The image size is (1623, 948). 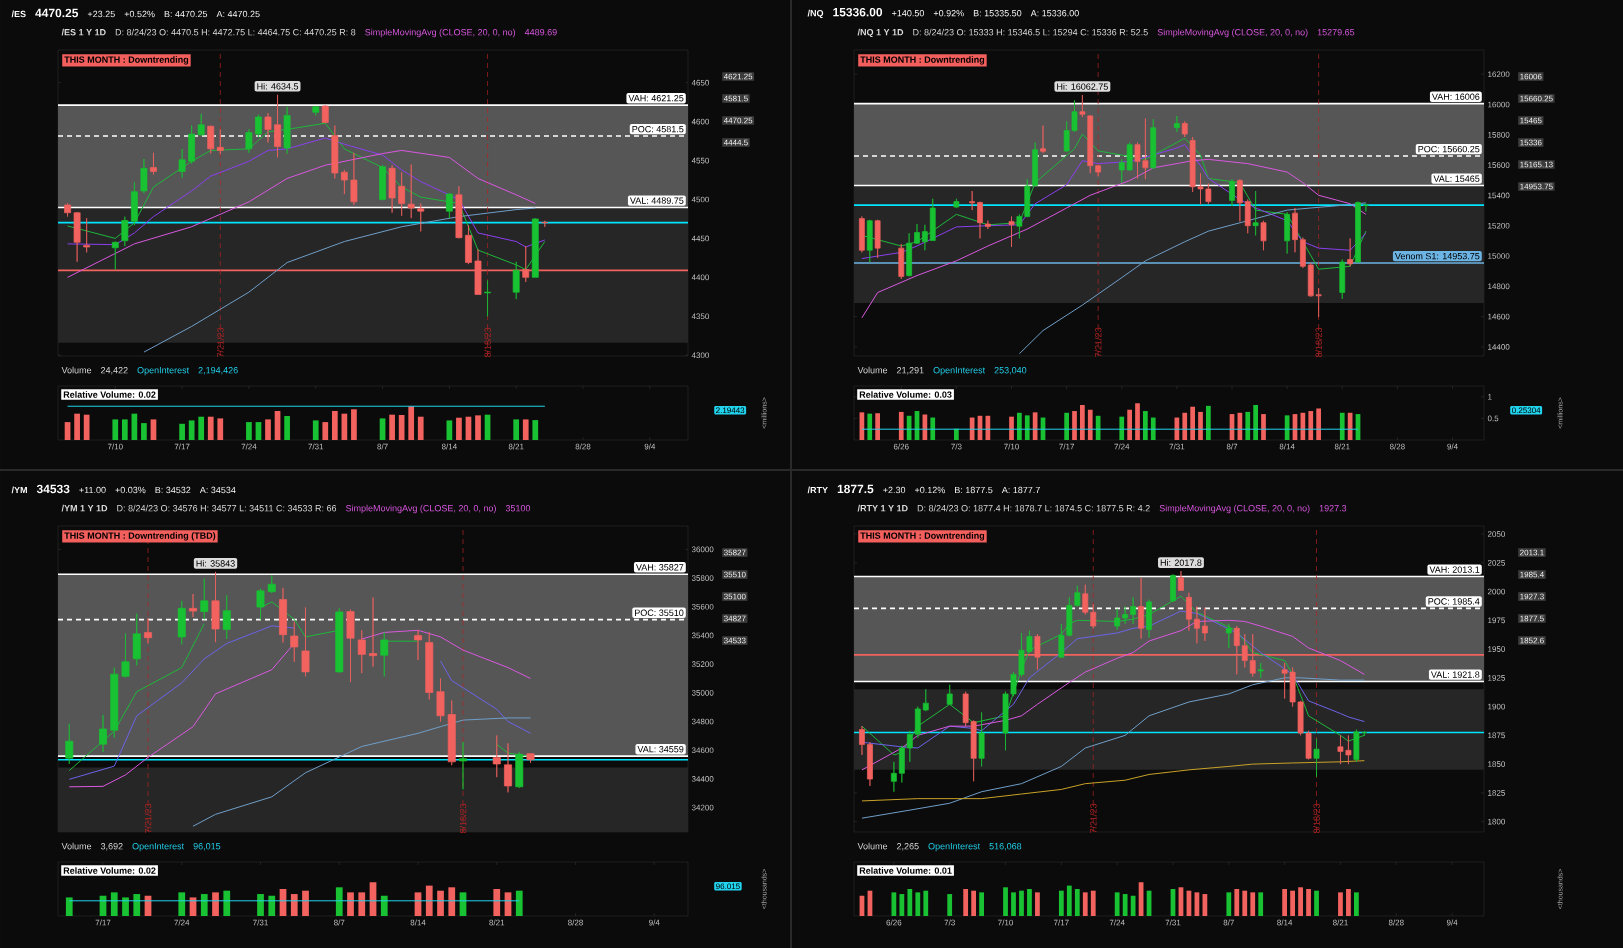 What do you see at coordinates (217, 490) in the screenshot?
I see `text: A: 34534` at bounding box center [217, 490].